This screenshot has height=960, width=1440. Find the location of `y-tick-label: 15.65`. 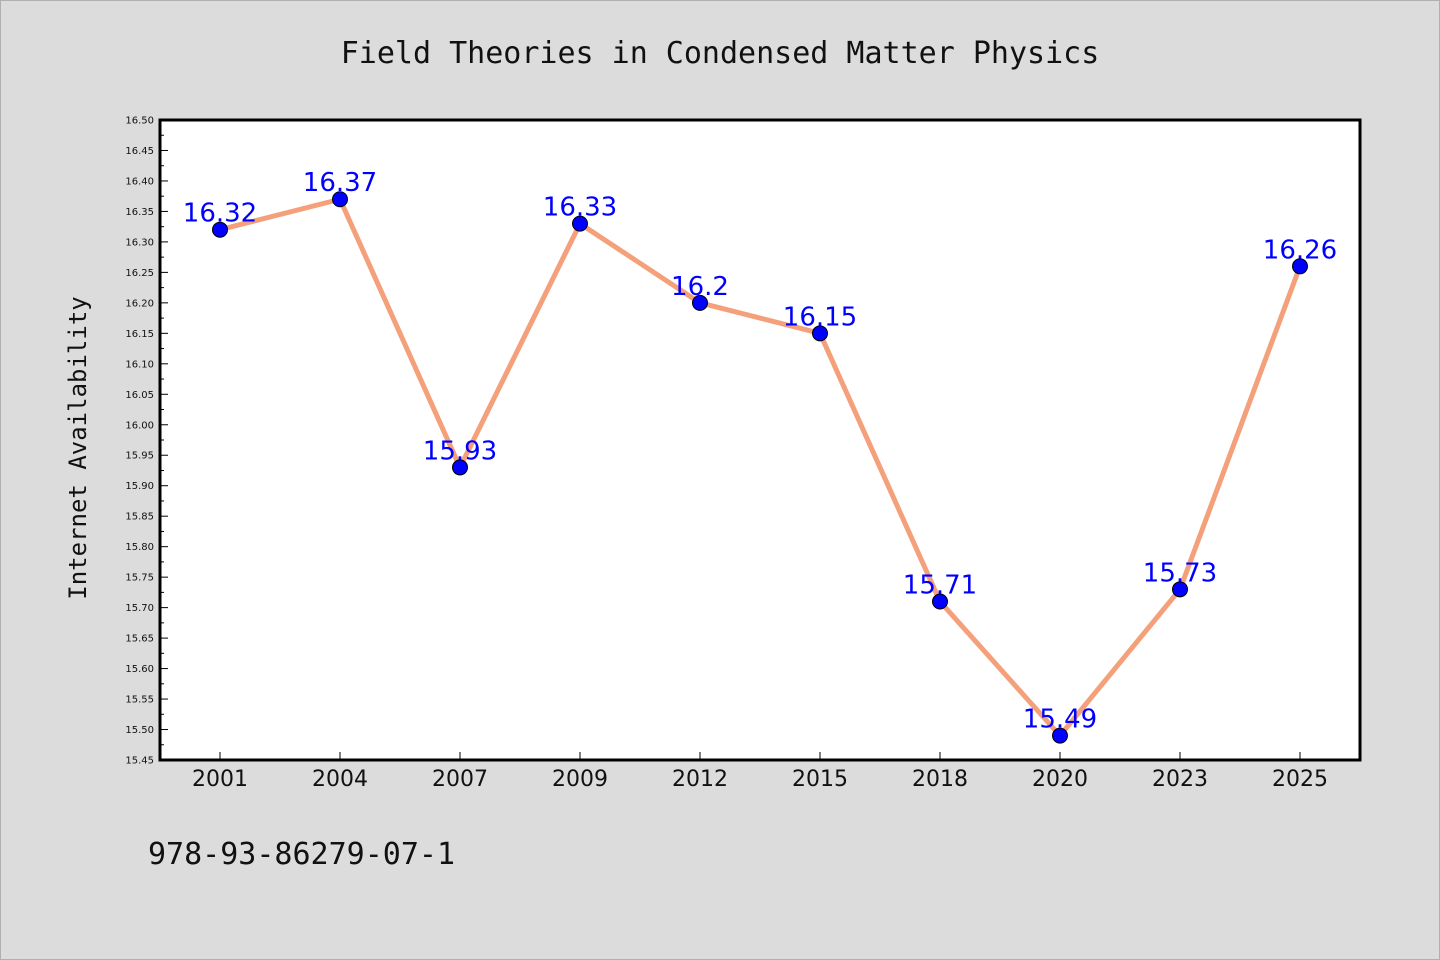

y-tick-label: 15.65 is located at coordinates (139, 639).